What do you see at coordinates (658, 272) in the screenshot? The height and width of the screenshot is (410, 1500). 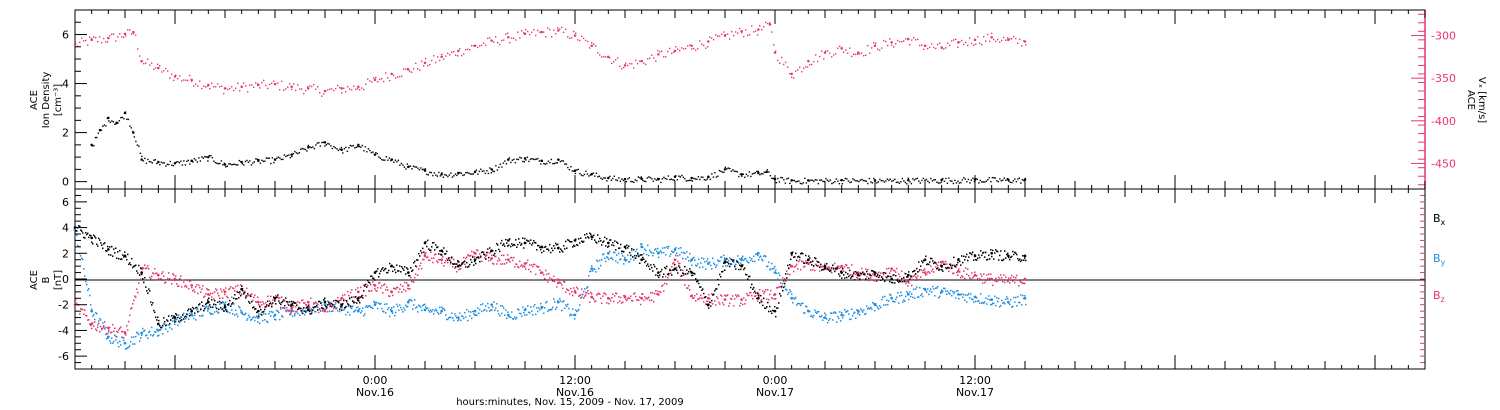 I see `bx-point` at bounding box center [658, 272].